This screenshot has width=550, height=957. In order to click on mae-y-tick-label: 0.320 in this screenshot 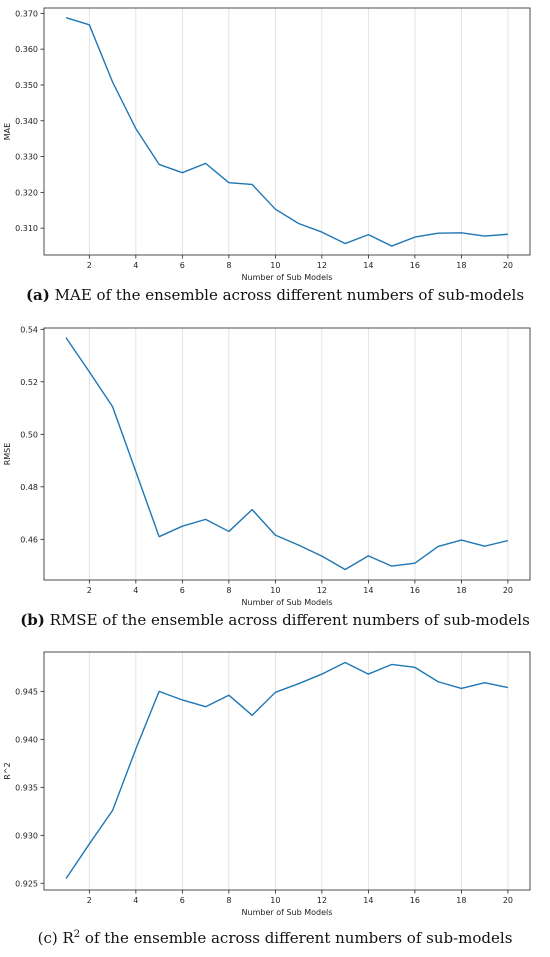, I will do `click(26, 192)`.